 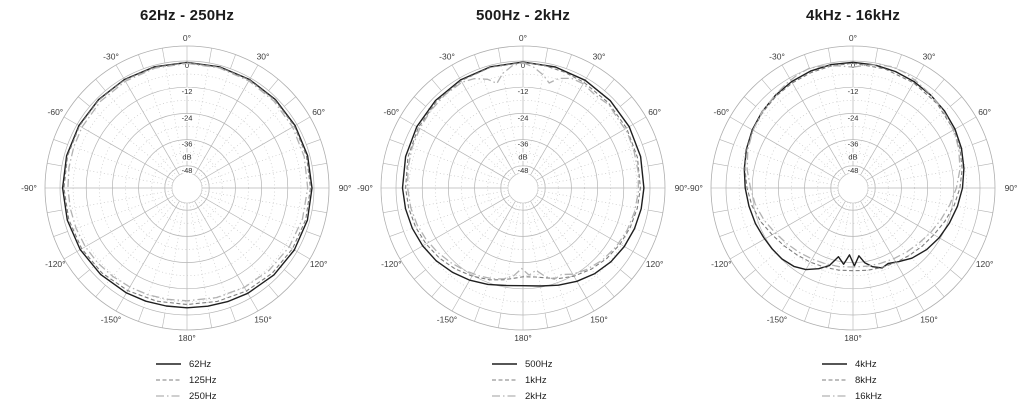 What do you see at coordinates (200, 364) in the screenshot?
I see `legend-label: 62Hz` at bounding box center [200, 364].